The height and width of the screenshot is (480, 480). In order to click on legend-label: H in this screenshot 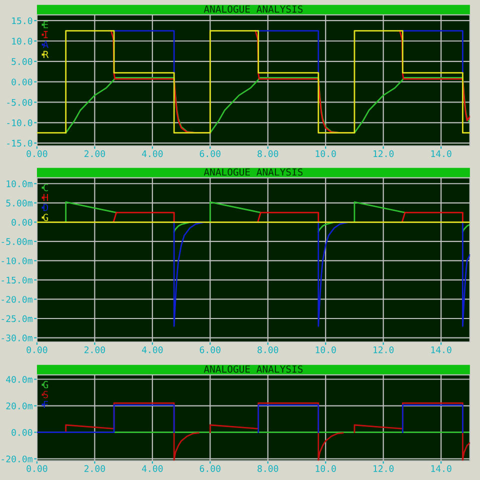, I will do `click(45, 198)`.